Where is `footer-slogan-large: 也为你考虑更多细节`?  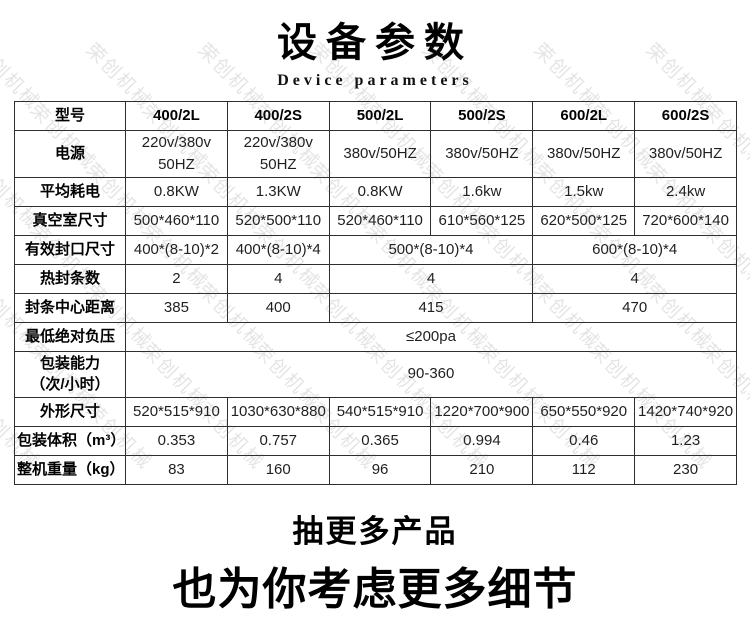 footer-slogan-large: 也为你考虑更多细节 is located at coordinates (375, 589).